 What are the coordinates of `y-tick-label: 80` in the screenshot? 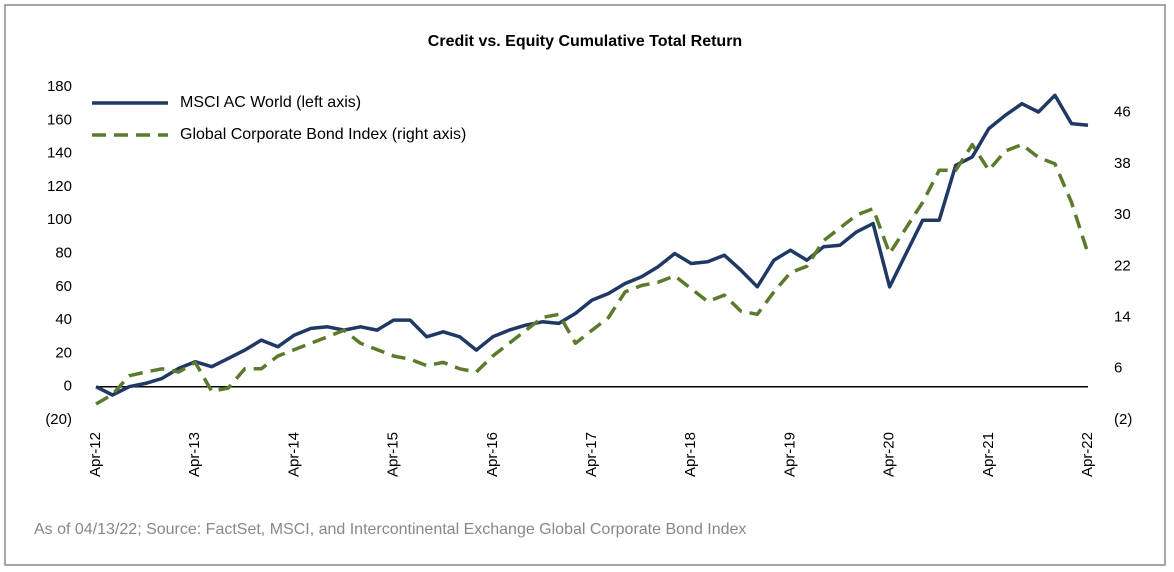 It's located at (63, 252).